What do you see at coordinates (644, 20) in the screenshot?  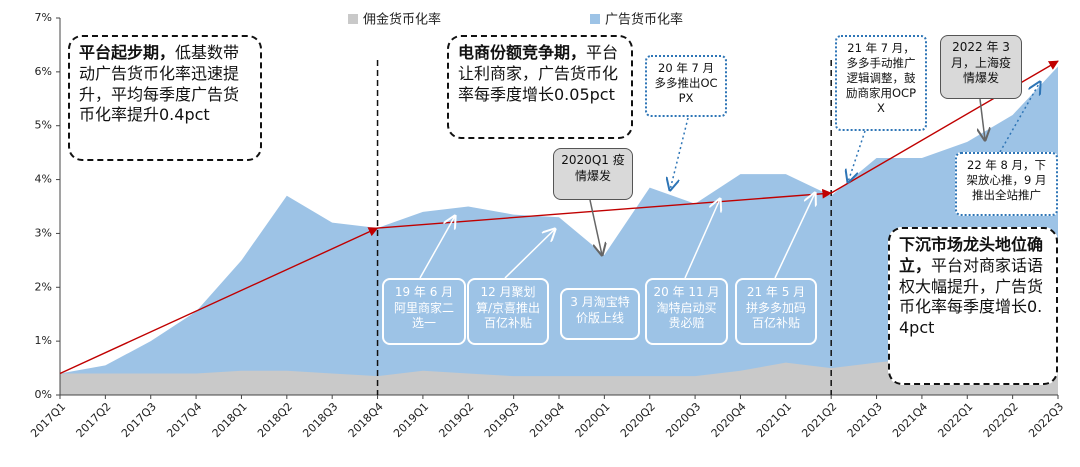 I see `legend-label: 广告货币化率` at bounding box center [644, 20].